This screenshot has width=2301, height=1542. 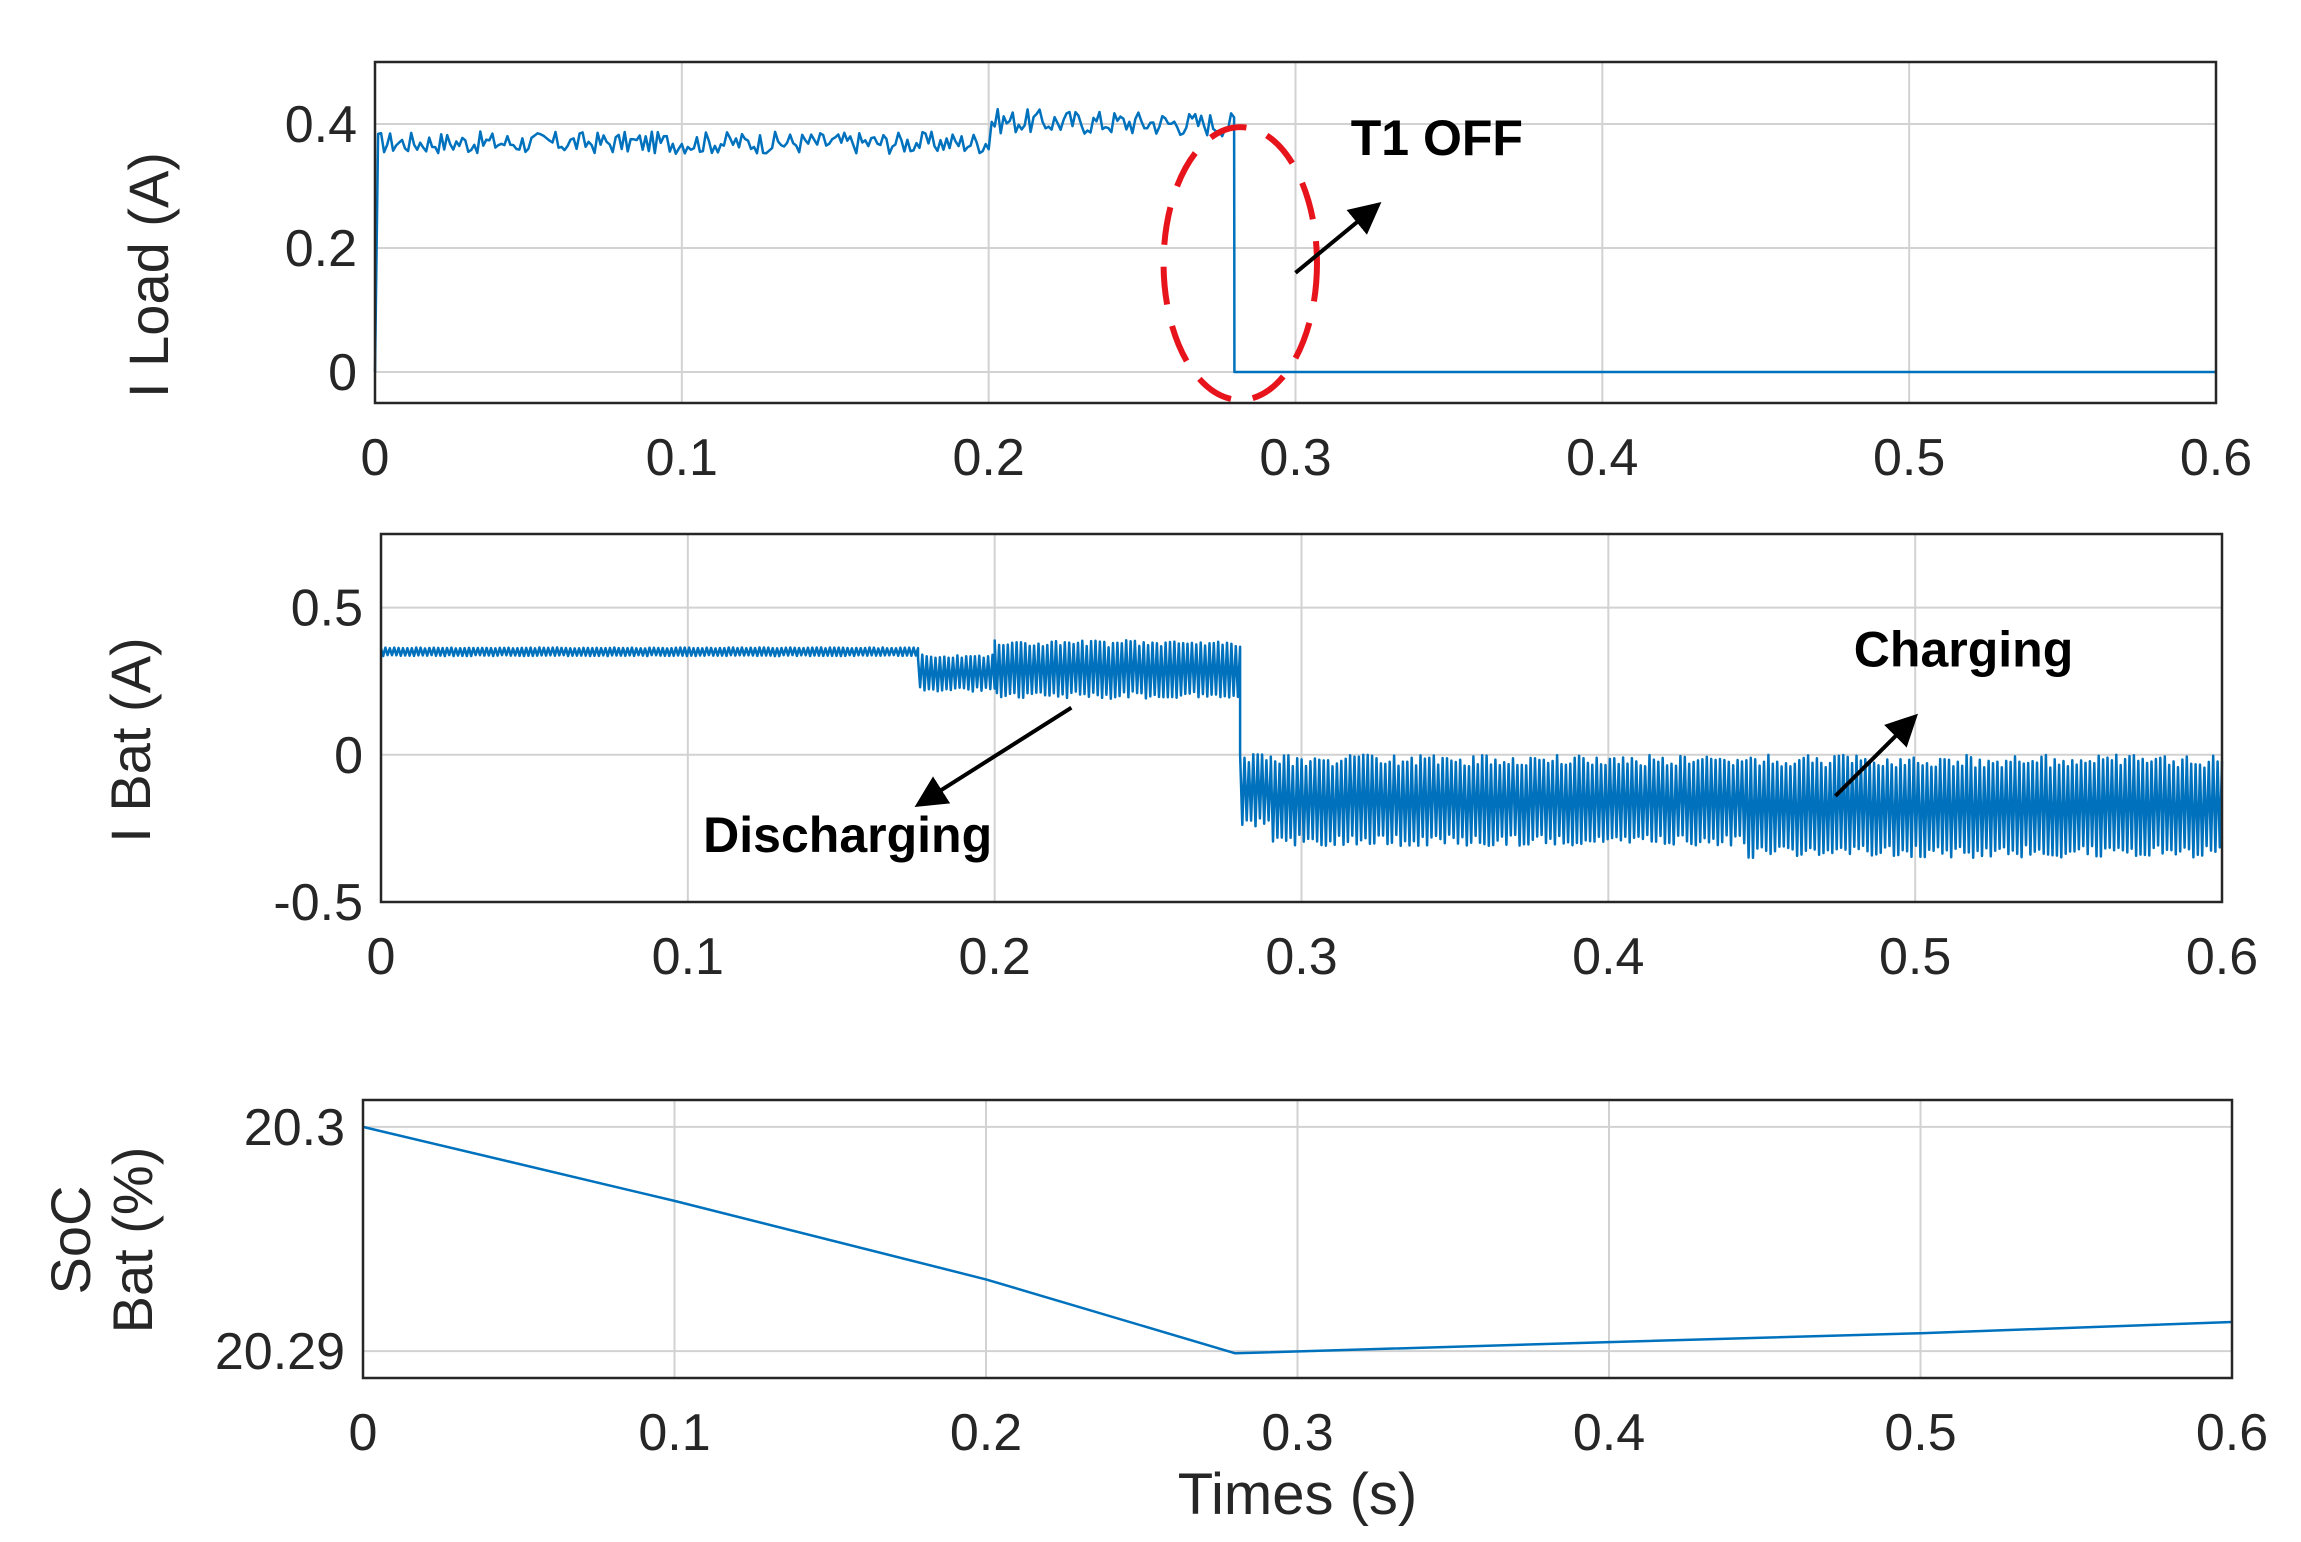 I want to click on annotation-label: T1 OFF, so click(x=1437, y=138).